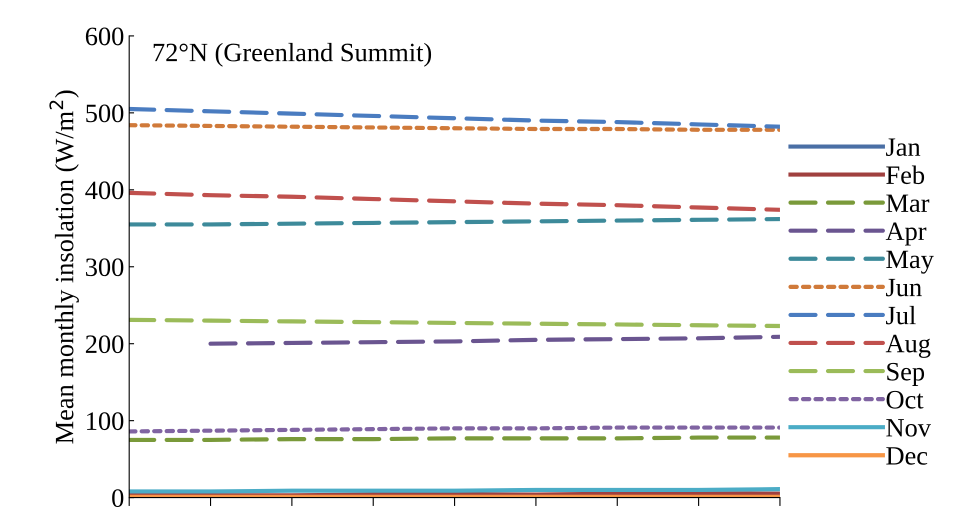 The width and height of the screenshot is (957, 513). I want to click on legend-label: Jan, so click(903, 147).